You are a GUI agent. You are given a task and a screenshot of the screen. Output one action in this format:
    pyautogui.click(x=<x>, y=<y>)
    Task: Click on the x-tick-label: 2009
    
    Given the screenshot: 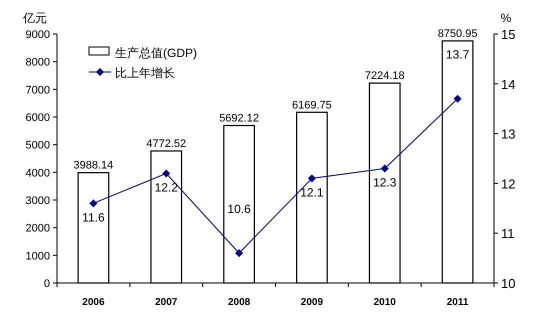 What is the action you would take?
    pyautogui.click(x=312, y=302)
    